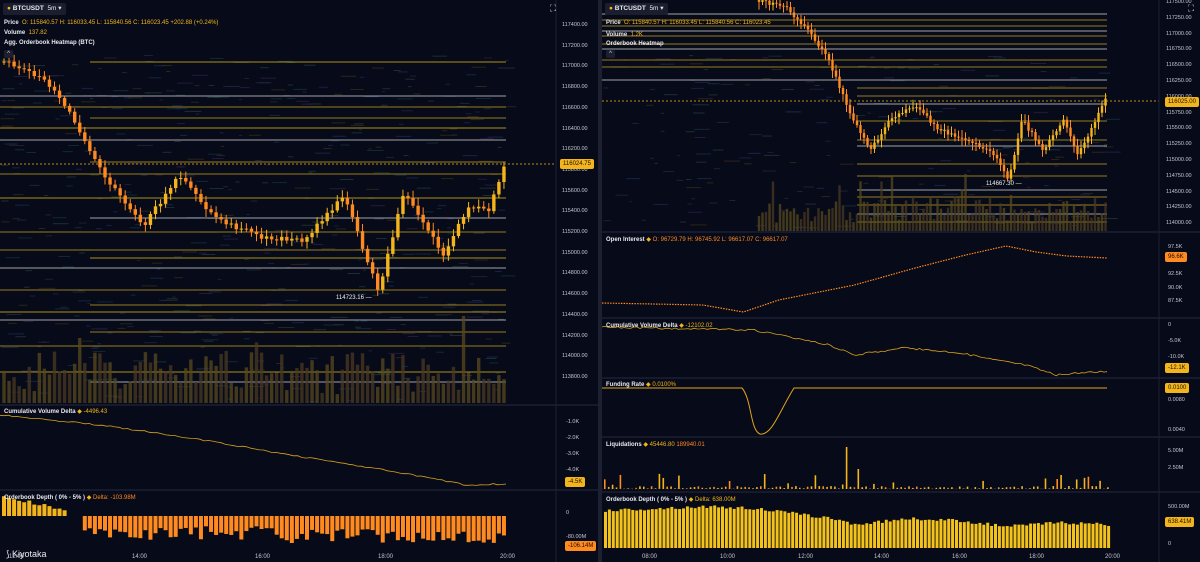  I want to click on price-tick-label: 115000.00, so click(1179, 160).